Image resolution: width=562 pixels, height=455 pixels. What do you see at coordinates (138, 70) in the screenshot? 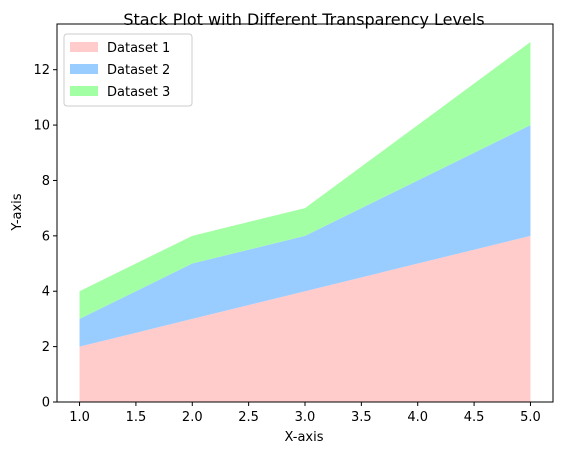
I see `legend-label: Dataset 2` at bounding box center [138, 70].